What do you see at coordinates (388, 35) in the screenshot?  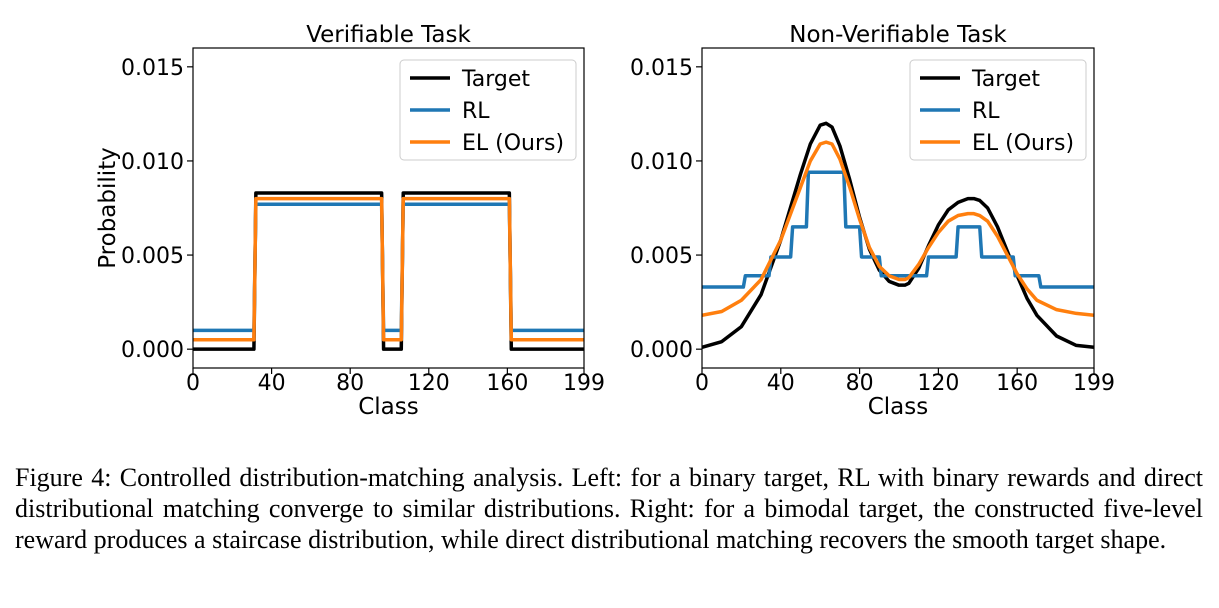 I see `chart-title: Verifiable Task` at bounding box center [388, 35].